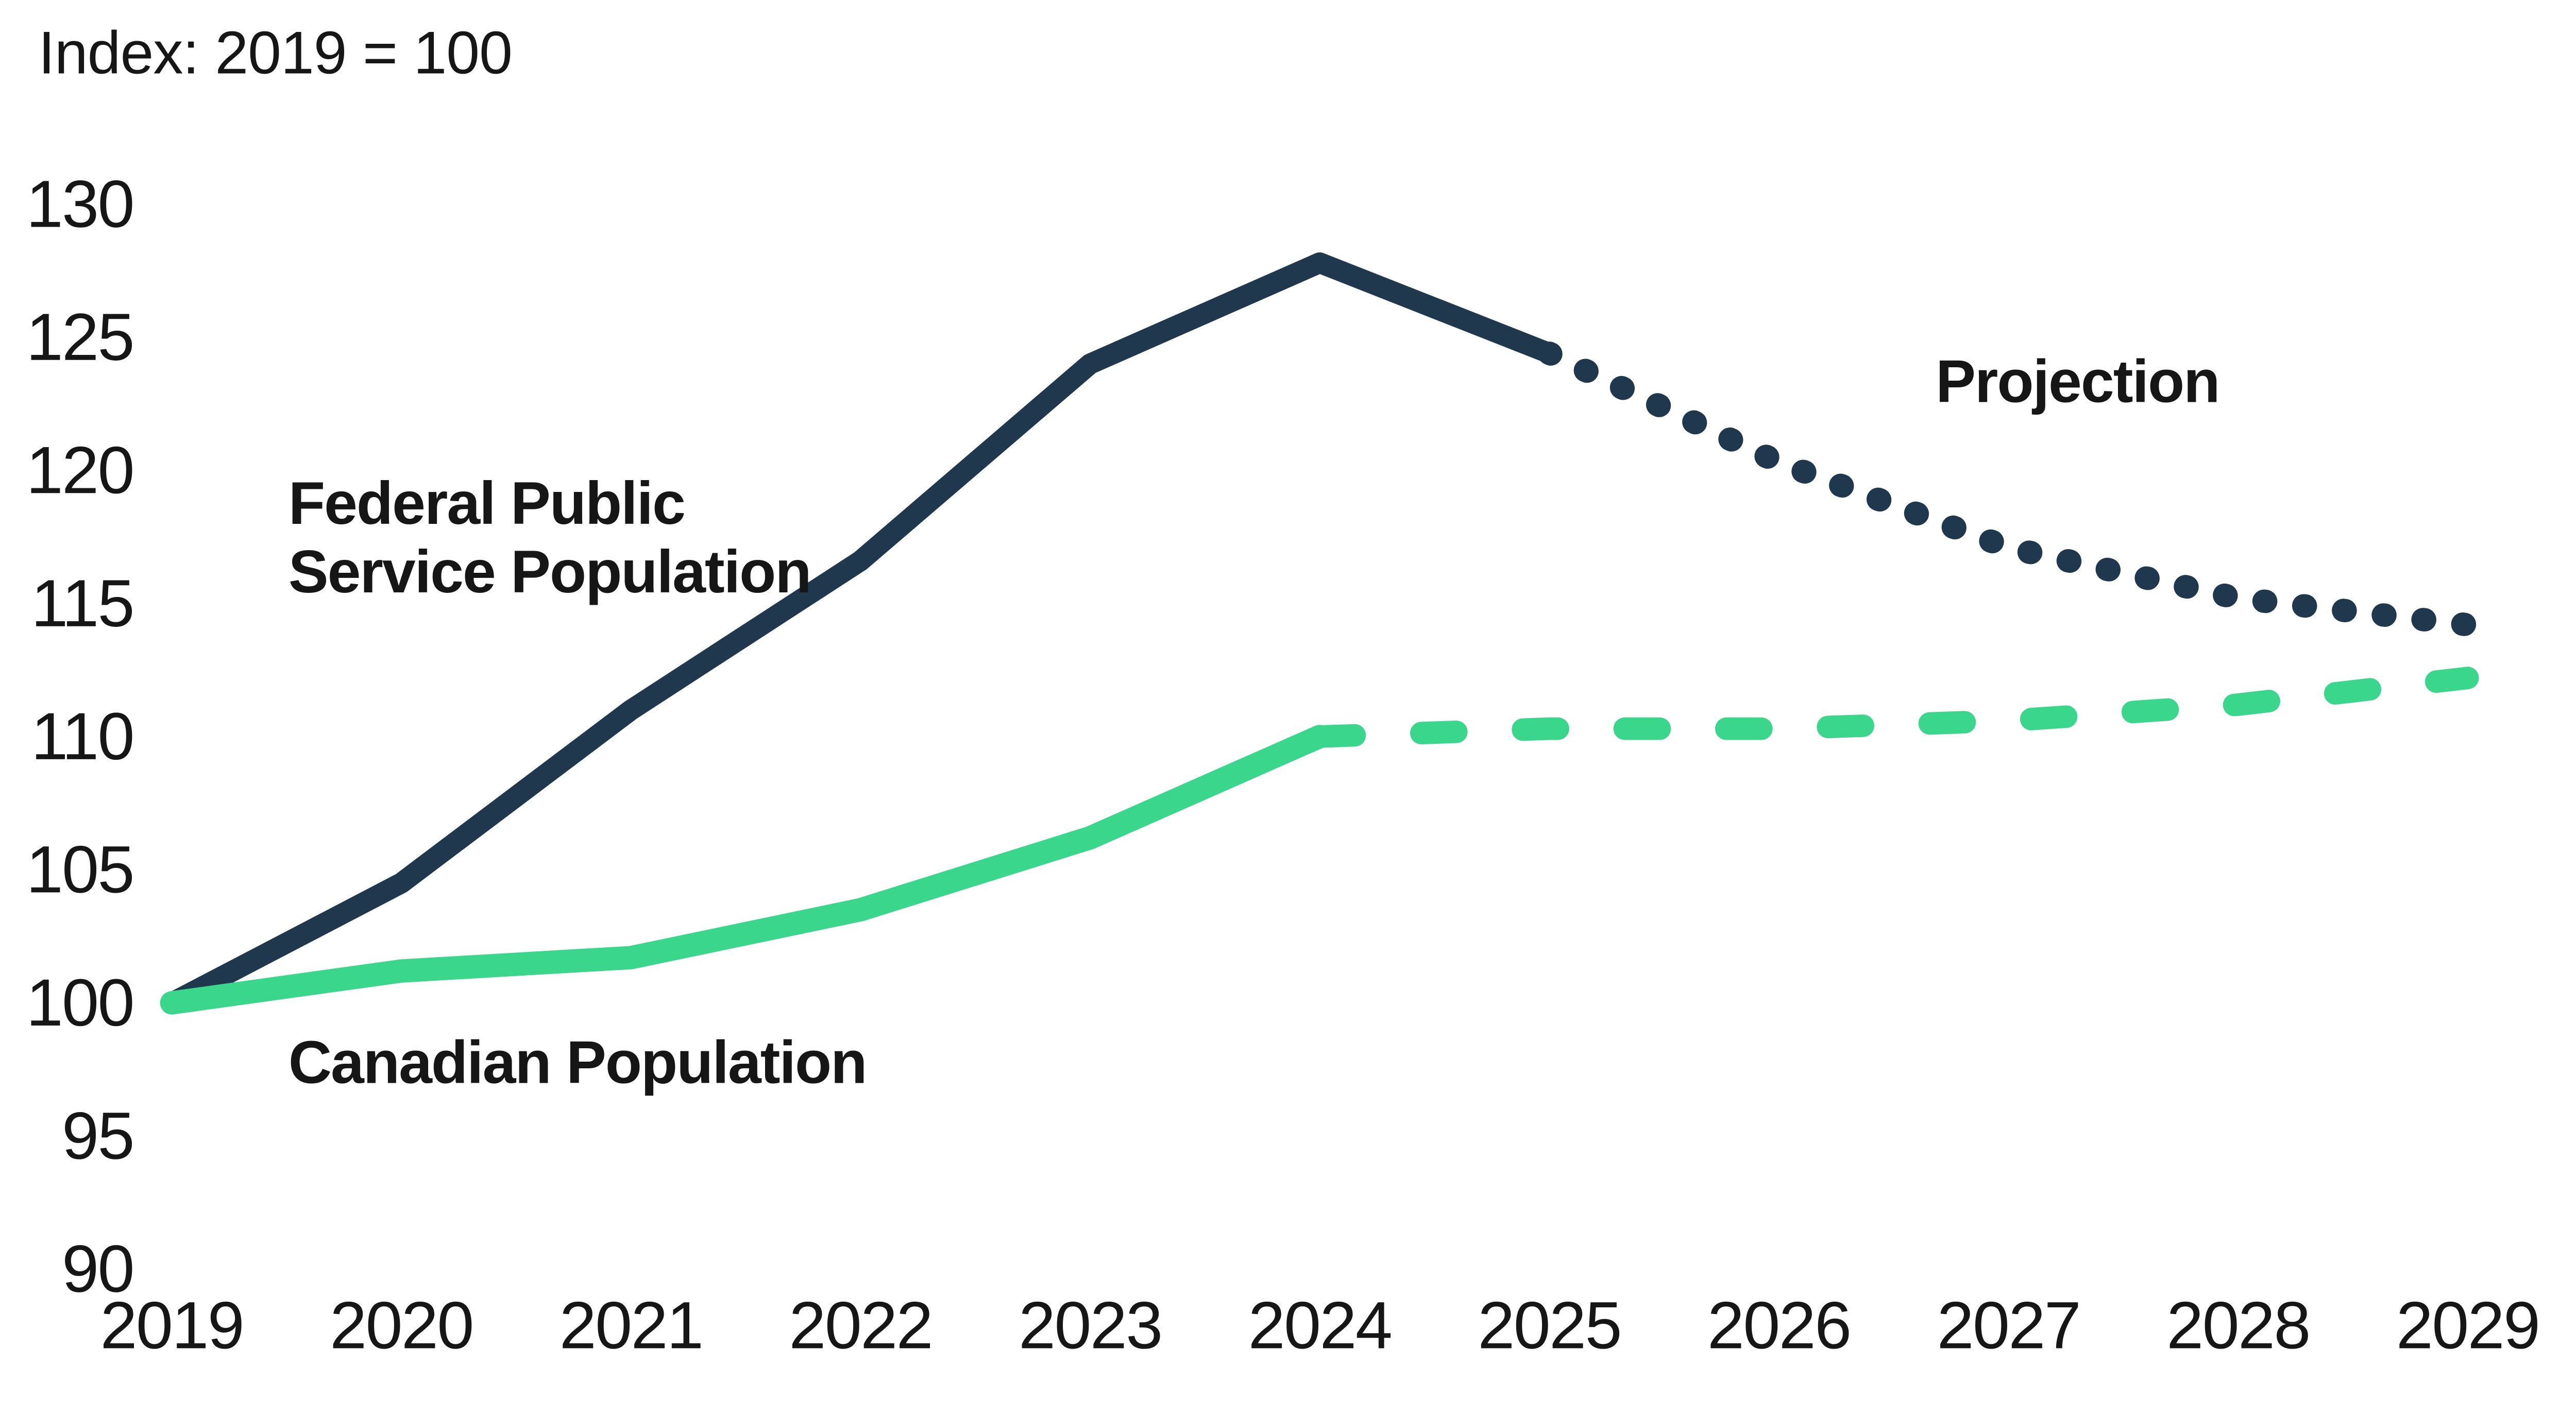 The image size is (2576, 1415). What do you see at coordinates (550, 571) in the screenshot?
I see `federal-series-label-line2: Service Population` at bounding box center [550, 571].